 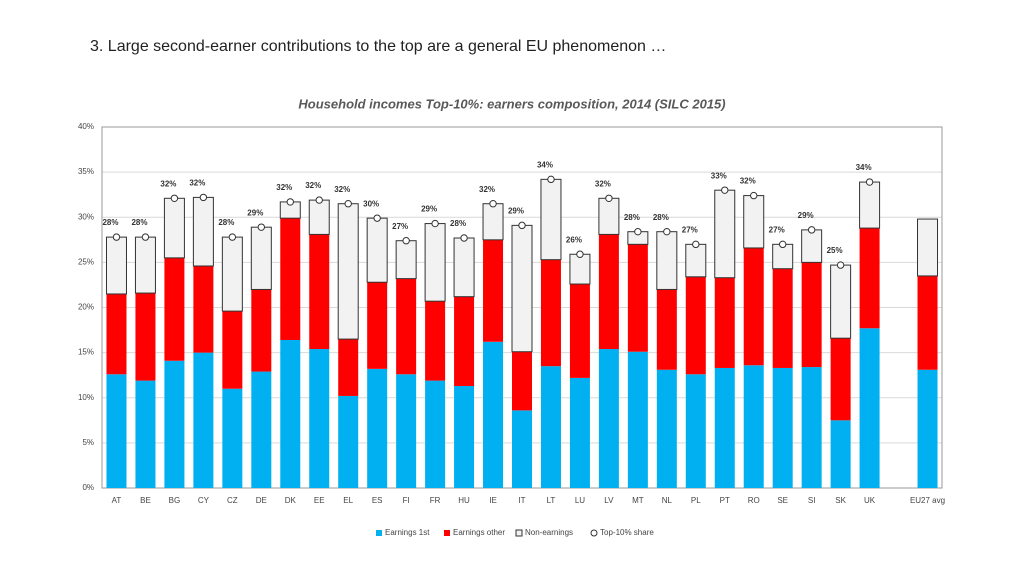 What do you see at coordinates (870, 500) in the screenshot?
I see `x-tick-label: UK` at bounding box center [870, 500].